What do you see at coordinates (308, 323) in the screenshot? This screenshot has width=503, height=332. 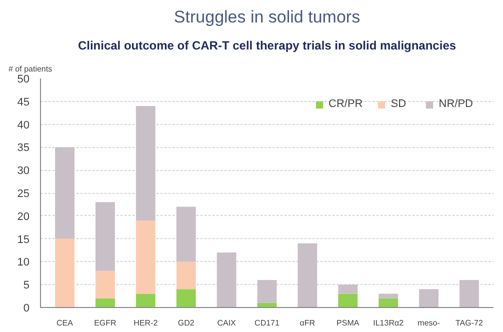 I see `x-tick-label: αFR` at bounding box center [308, 323].